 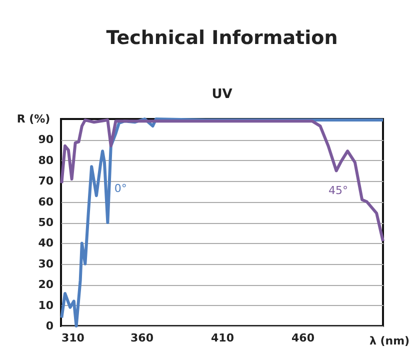 What do you see at coordinates (33, 119) in the screenshot?
I see `y-axis-title: R (%)` at bounding box center [33, 119].